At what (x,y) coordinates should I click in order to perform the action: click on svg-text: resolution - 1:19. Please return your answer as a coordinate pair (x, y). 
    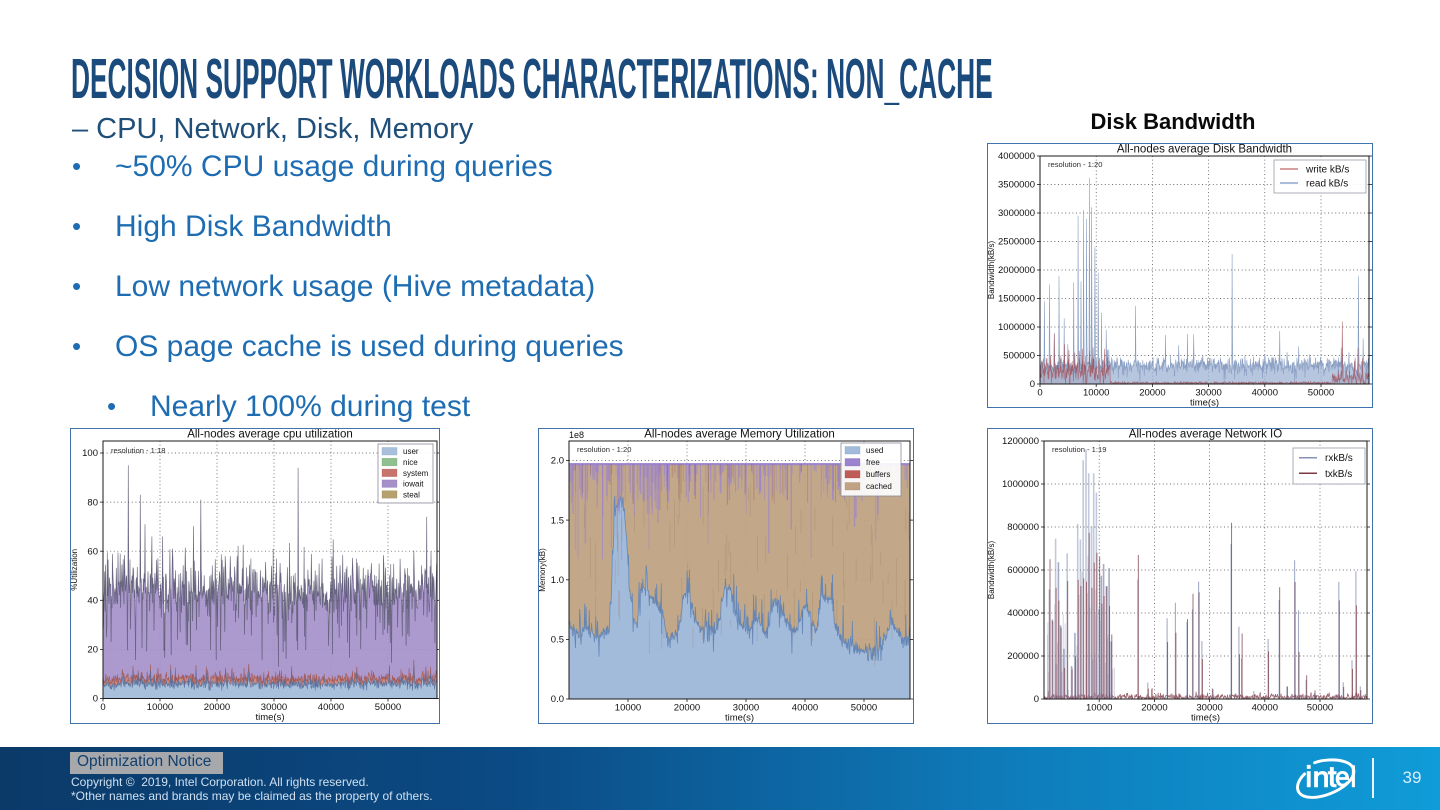
    Looking at the image, I should click on (1079, 449).